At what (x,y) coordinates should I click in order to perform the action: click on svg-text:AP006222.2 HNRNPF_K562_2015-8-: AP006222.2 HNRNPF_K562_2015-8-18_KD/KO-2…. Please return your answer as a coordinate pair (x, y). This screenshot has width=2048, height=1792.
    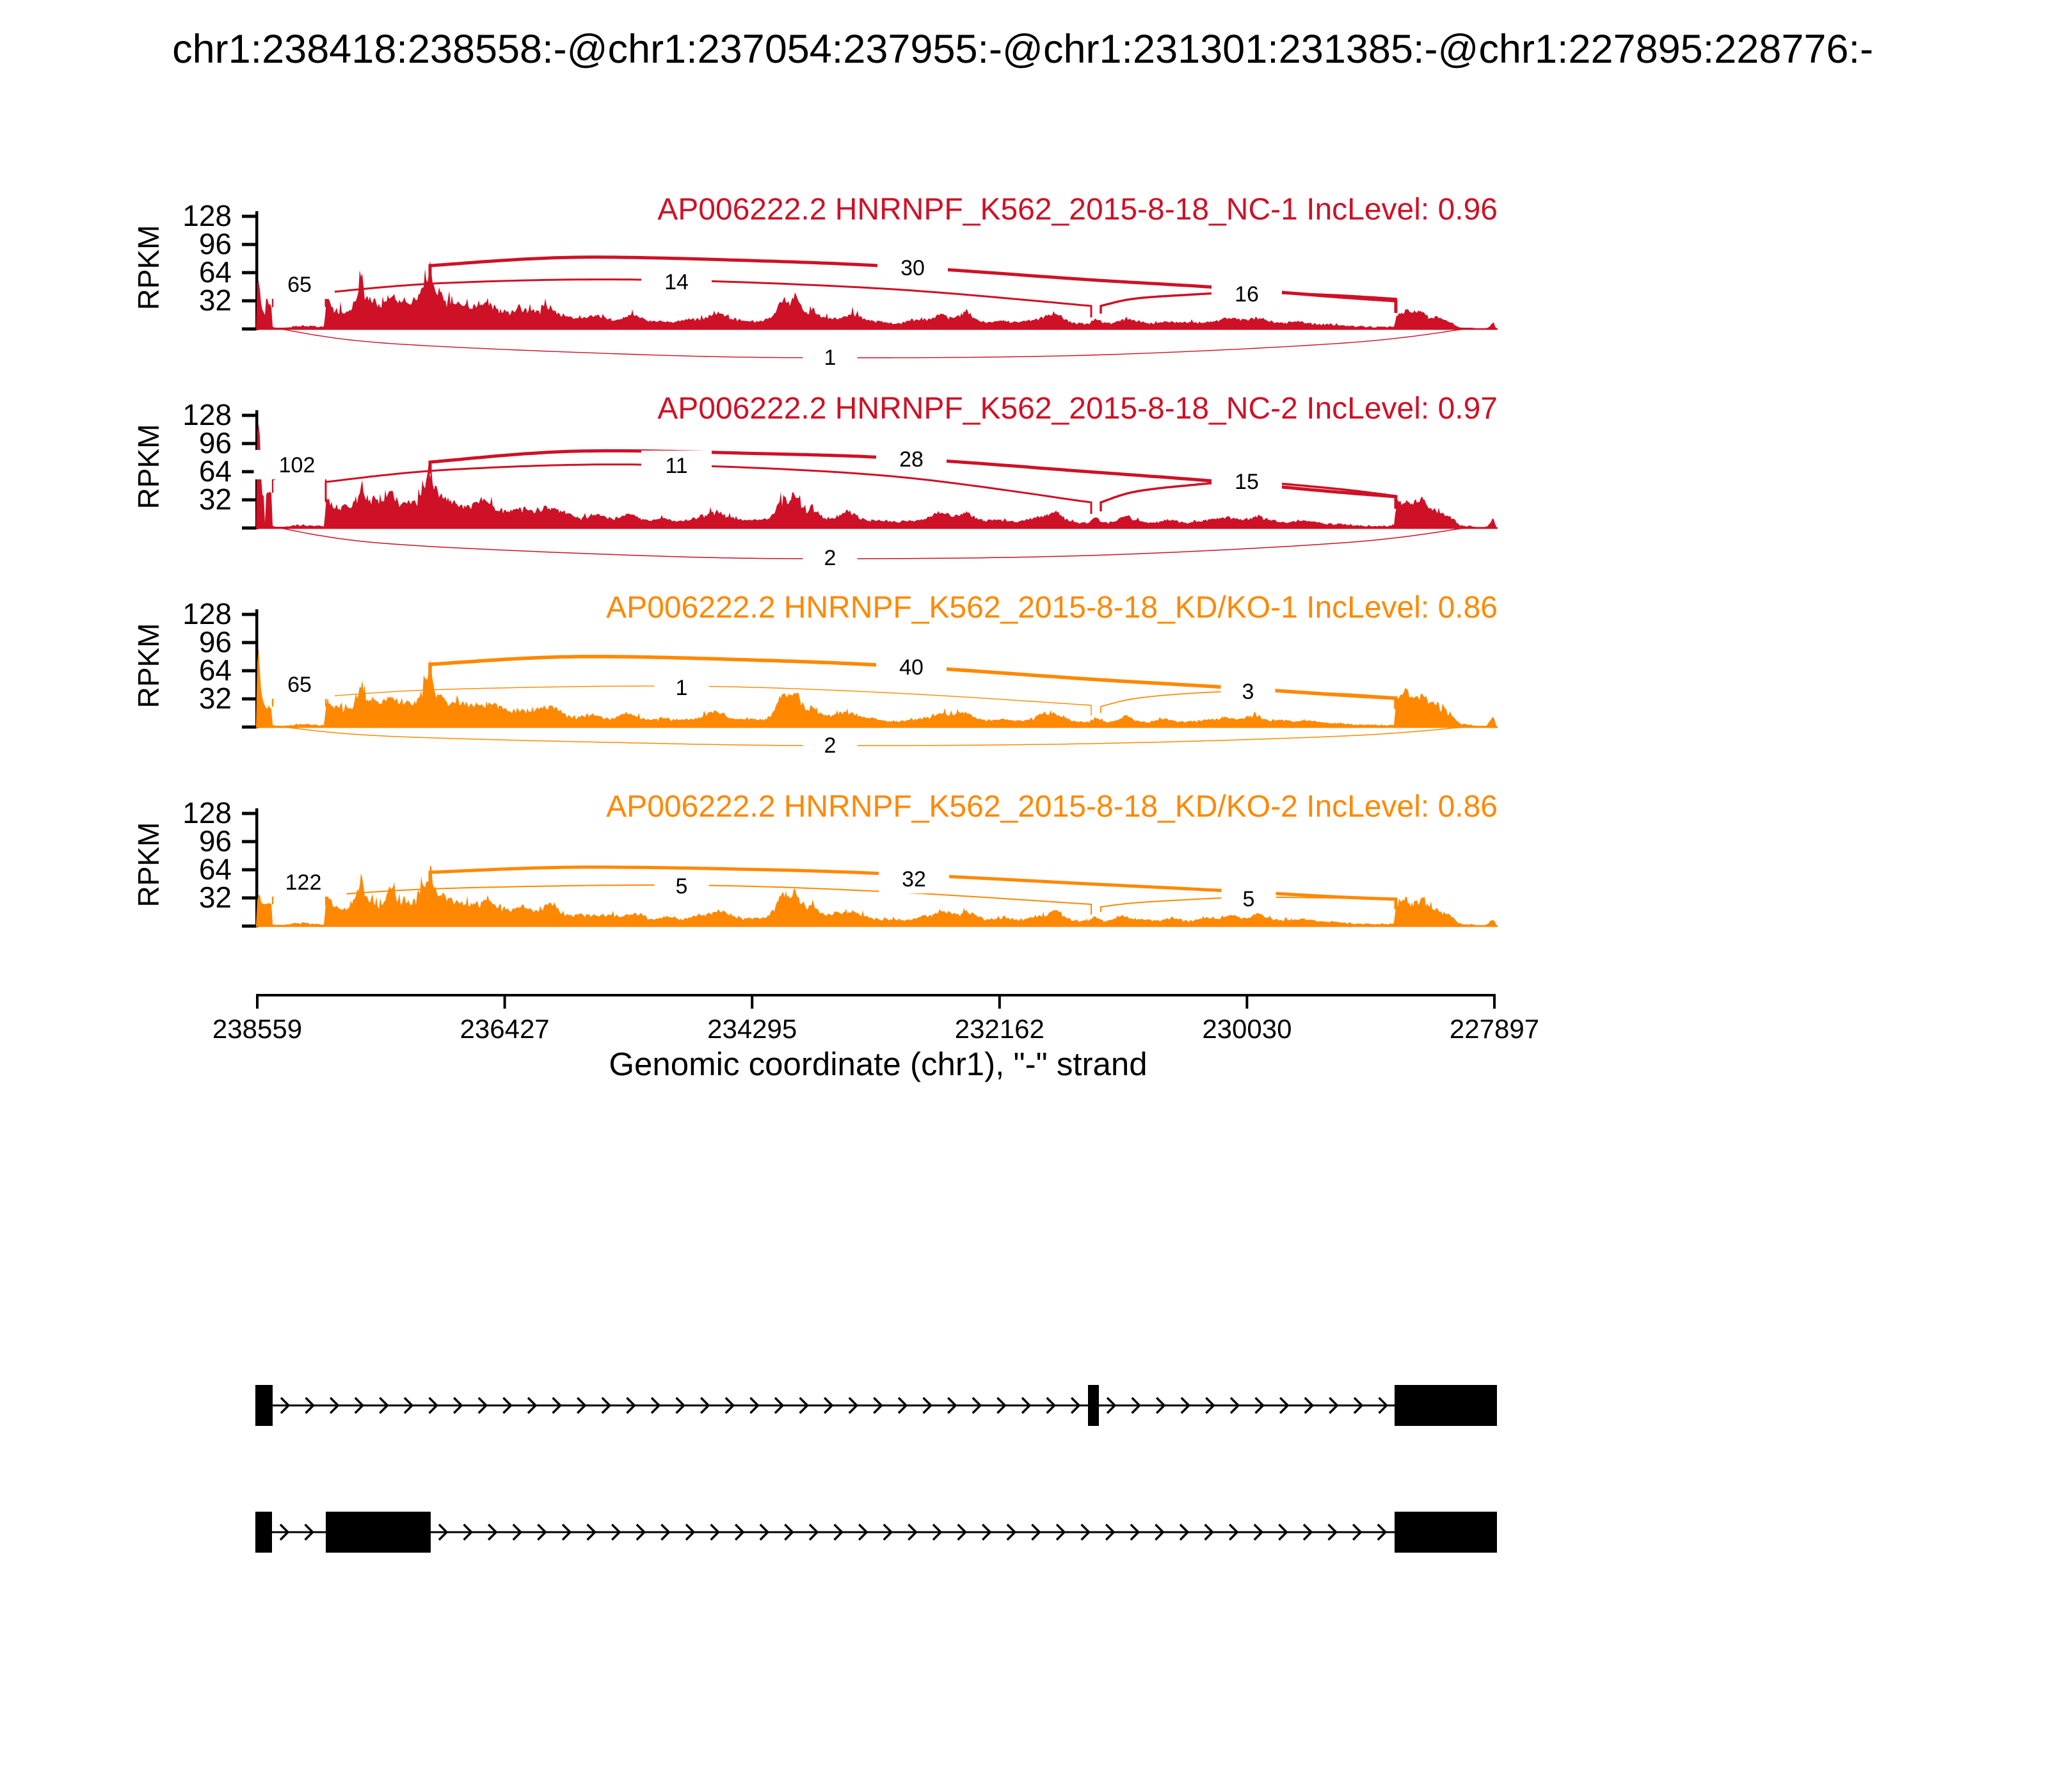
    Looking at the image, I should click on (1052, 807).